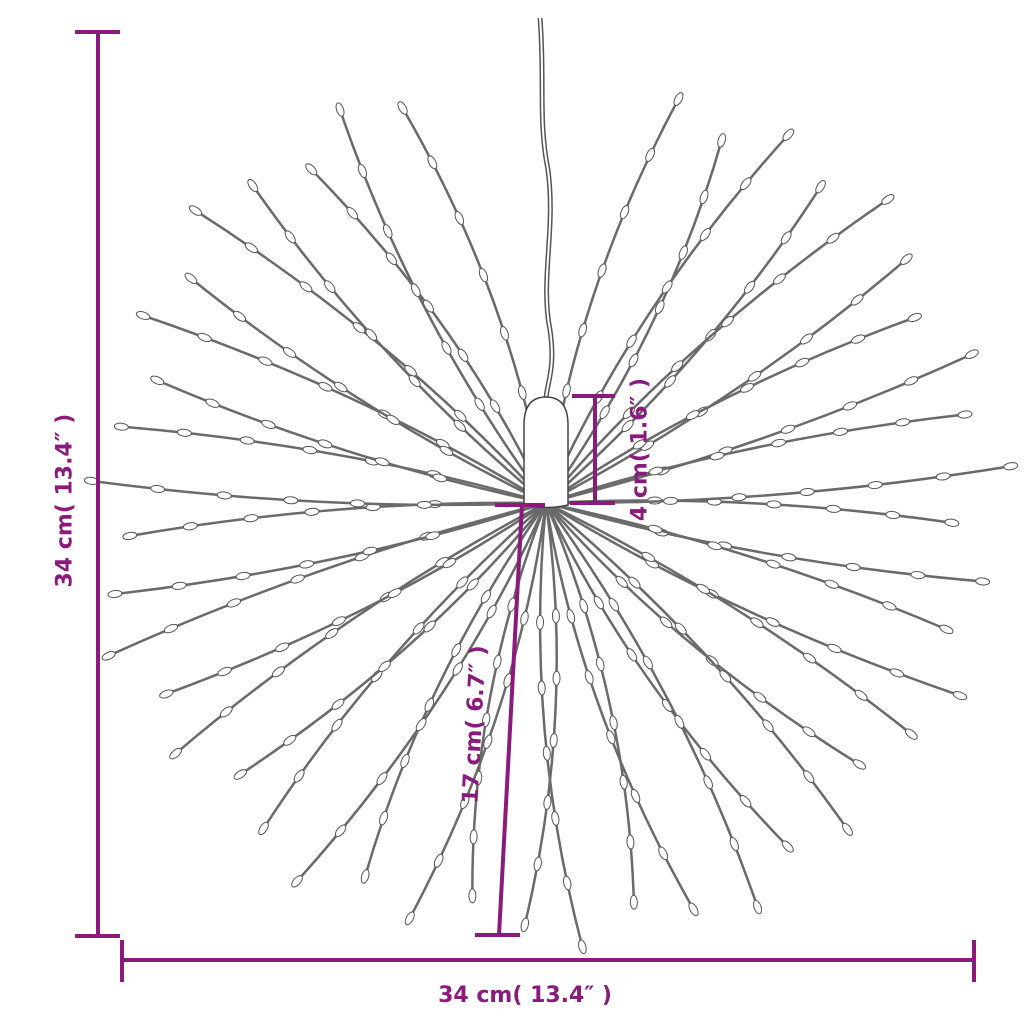 The height and width of the screenshot is (1024, 1024). I want to click on height-dimension-label: 34 cm( 13.4″ ), so click(65, 500).